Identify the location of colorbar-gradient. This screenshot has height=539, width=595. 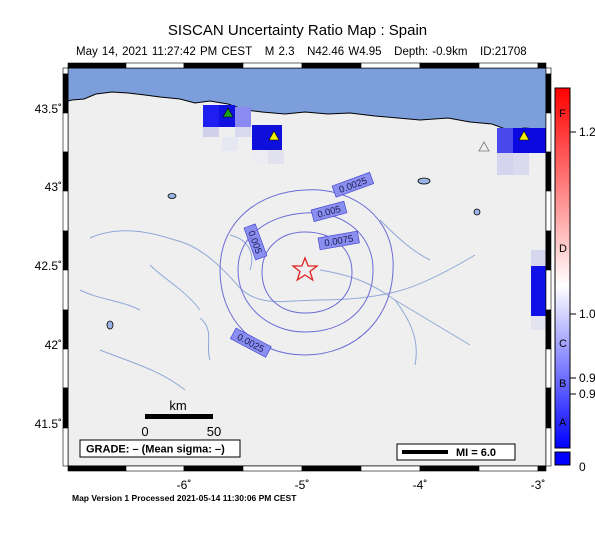
(562, 268).